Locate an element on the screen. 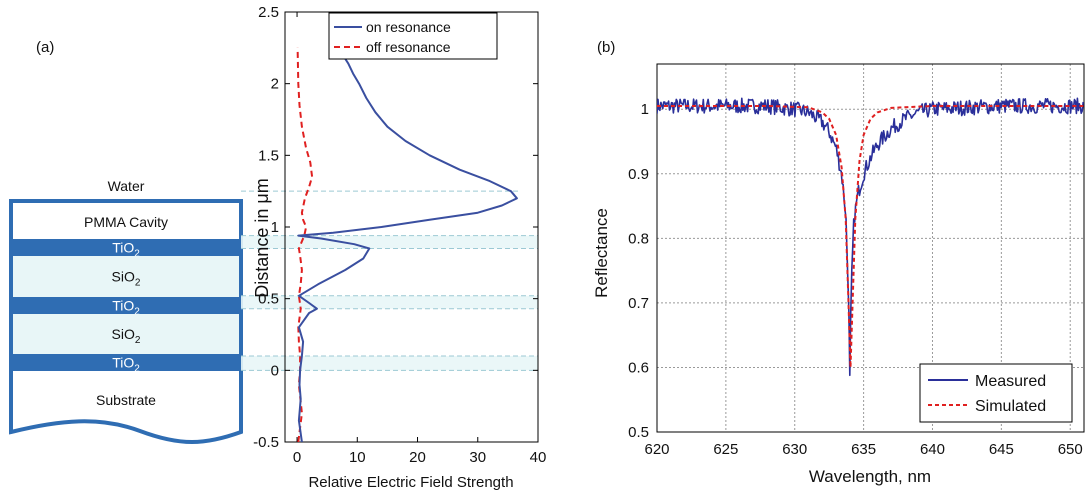 This screenshot has width=1090, height=501. layer-label-1: TiO2 is located at coordinates (126, 250).